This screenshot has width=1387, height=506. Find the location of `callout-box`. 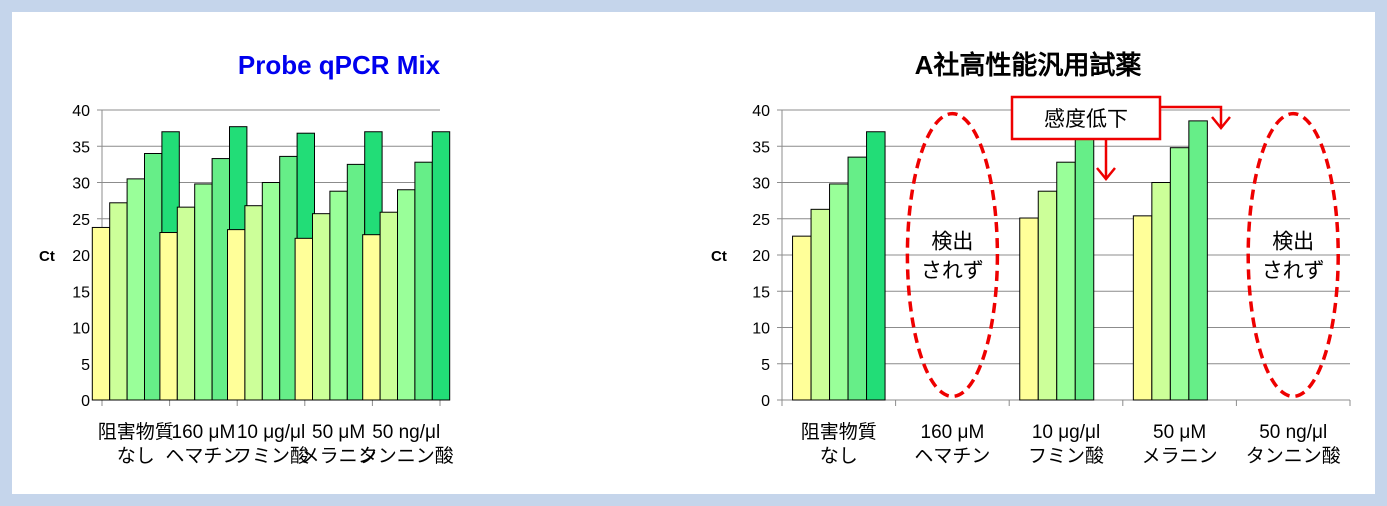

callout-box is located at coordinates (1086, 118).